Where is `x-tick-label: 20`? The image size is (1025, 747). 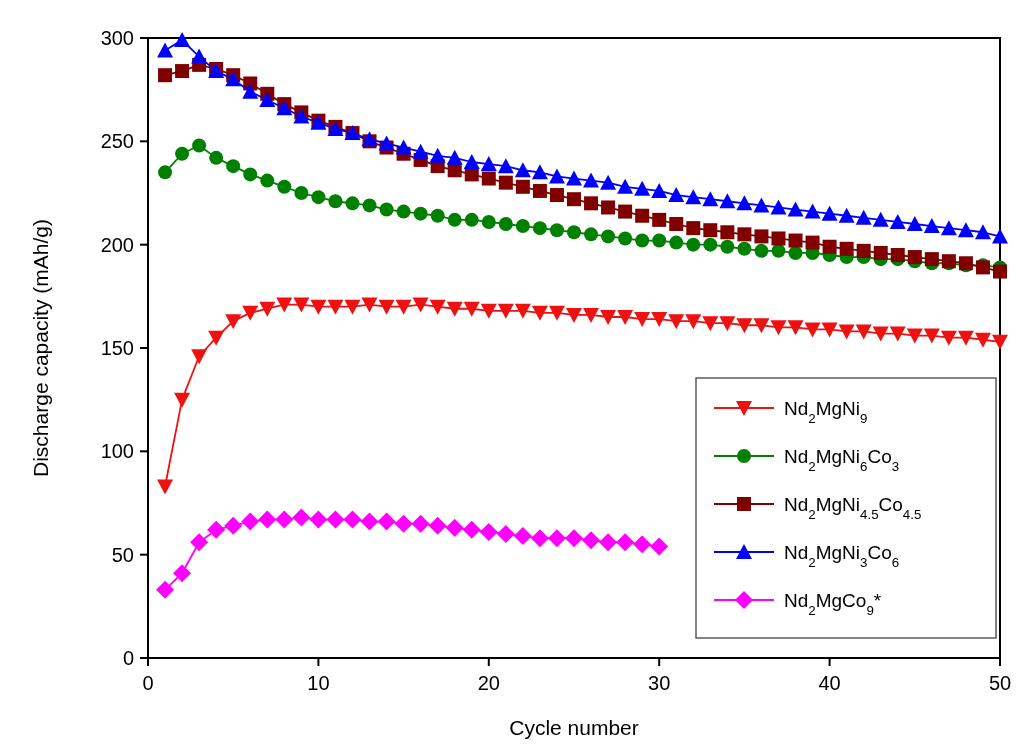 x-tick-label: 20 is located at coordinates (488, 683).